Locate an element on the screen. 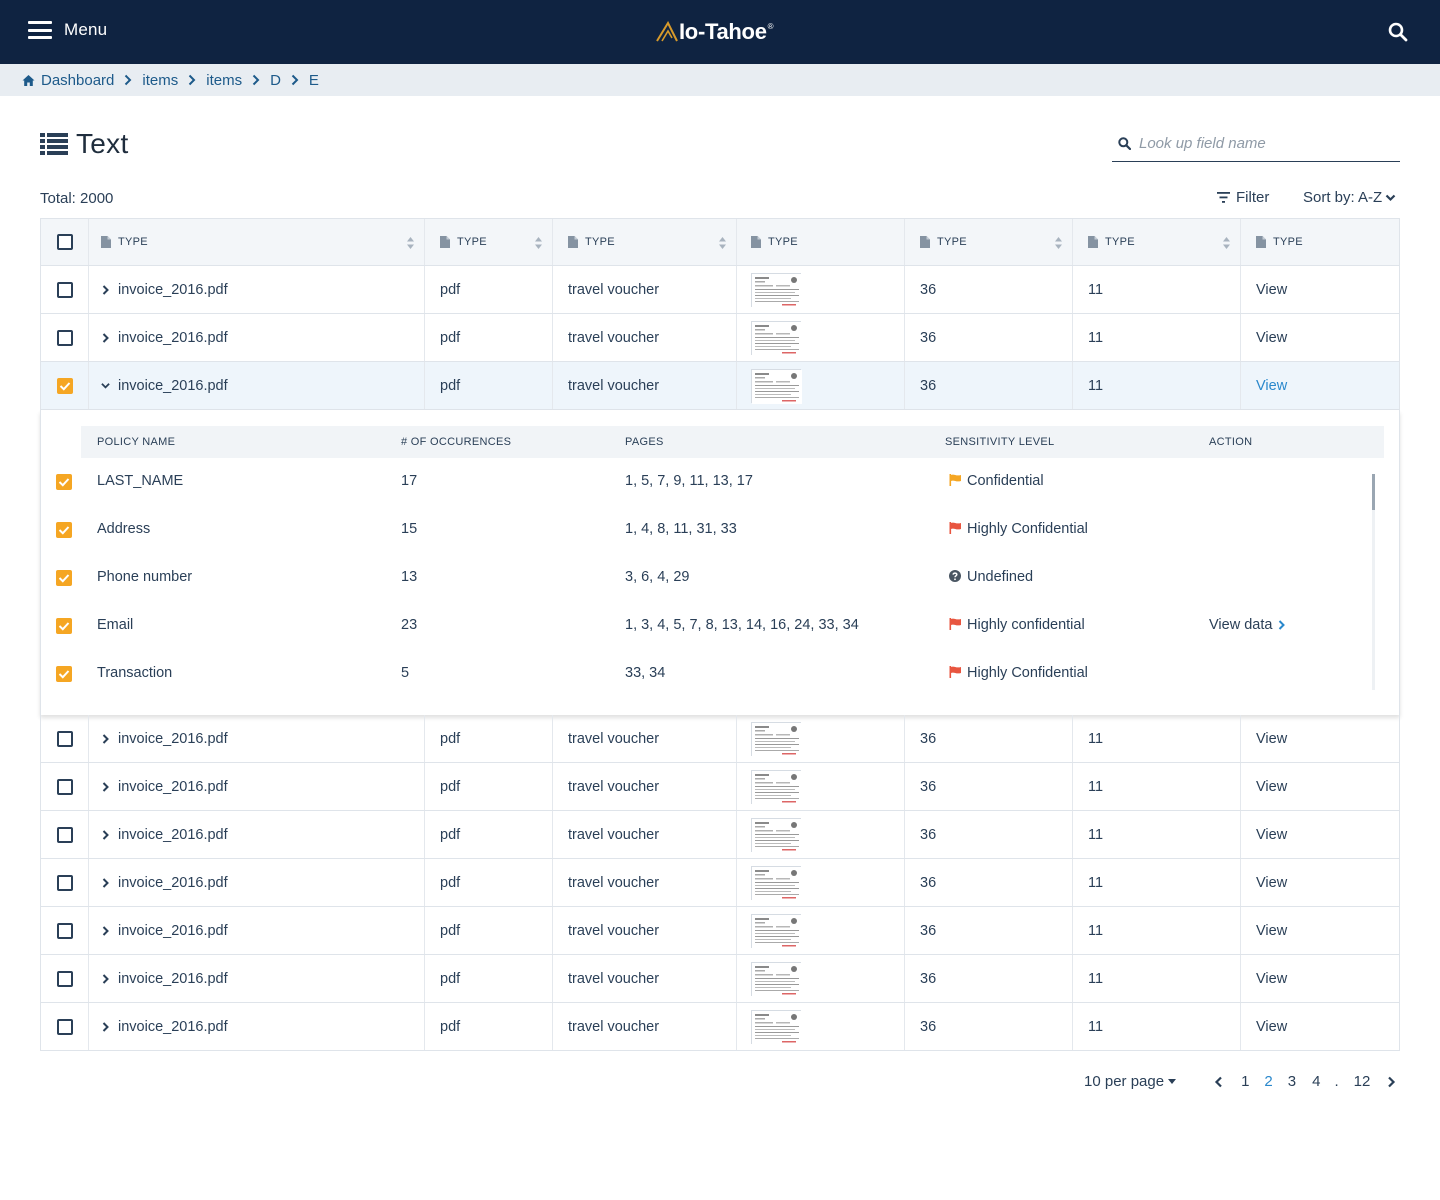  per-page-select: 10 per page is located at coordinates (1130, 1081).